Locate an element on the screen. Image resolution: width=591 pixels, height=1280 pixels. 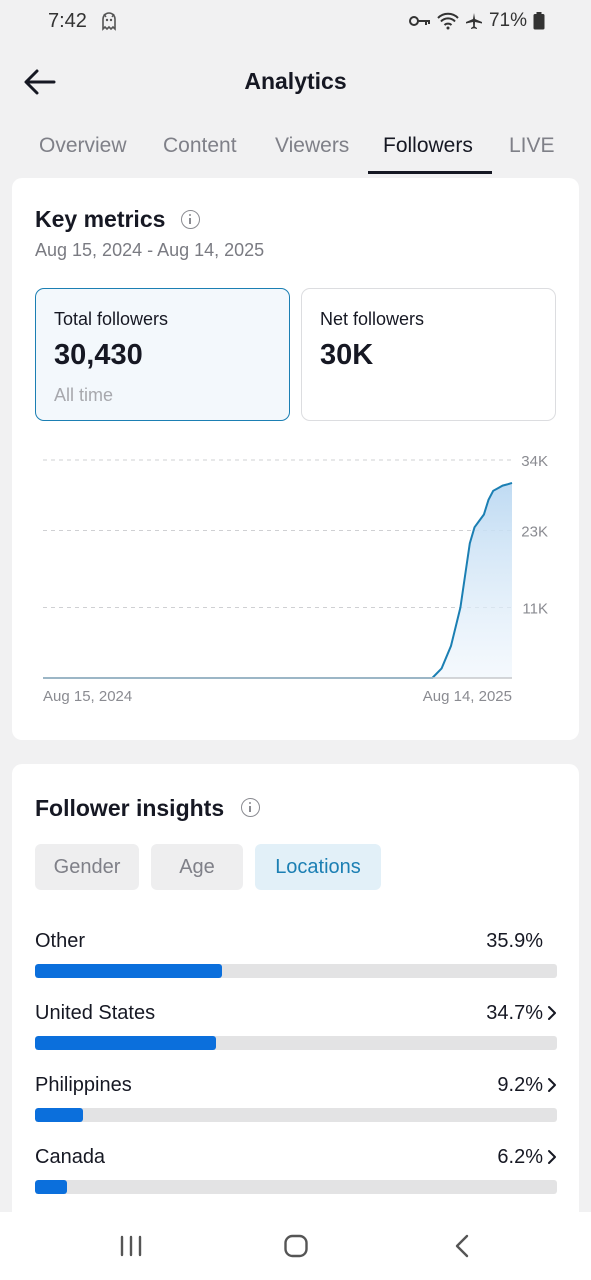
system-nav-bar is located at coordinates (295, 1246).